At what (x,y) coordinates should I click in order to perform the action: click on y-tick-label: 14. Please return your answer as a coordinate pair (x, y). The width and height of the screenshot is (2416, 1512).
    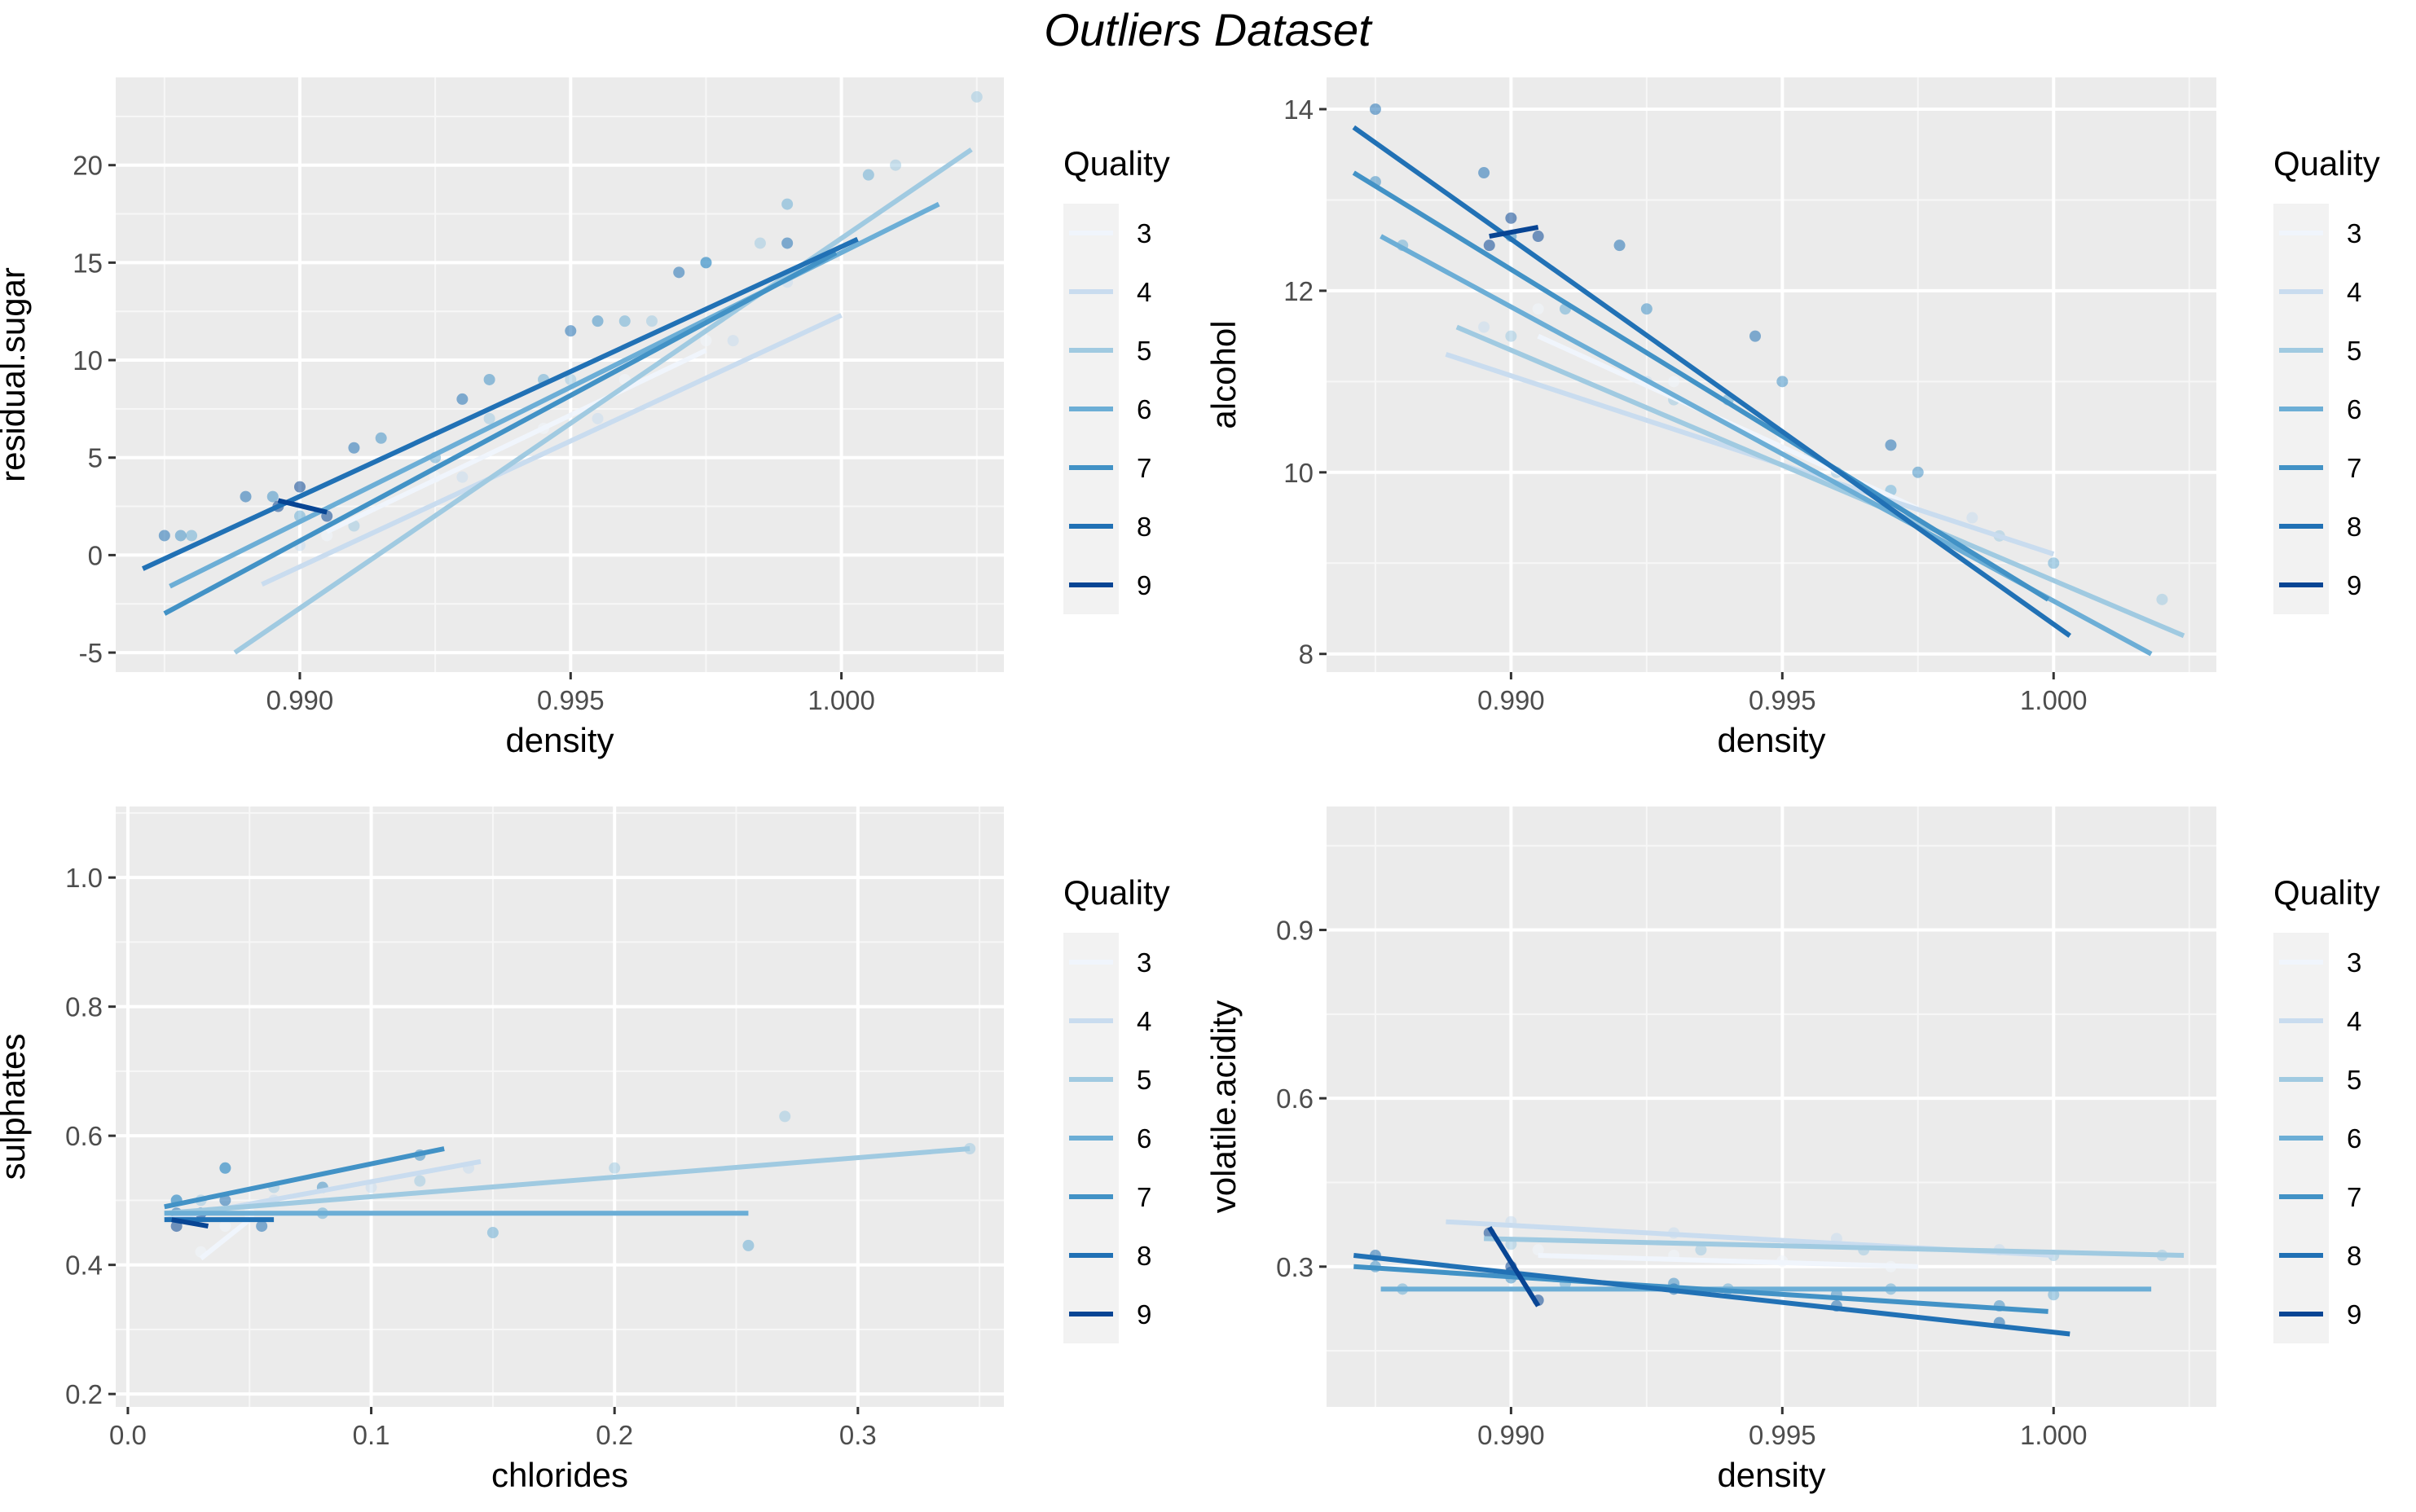
    Looking at the image, I should click on (1298, 109).